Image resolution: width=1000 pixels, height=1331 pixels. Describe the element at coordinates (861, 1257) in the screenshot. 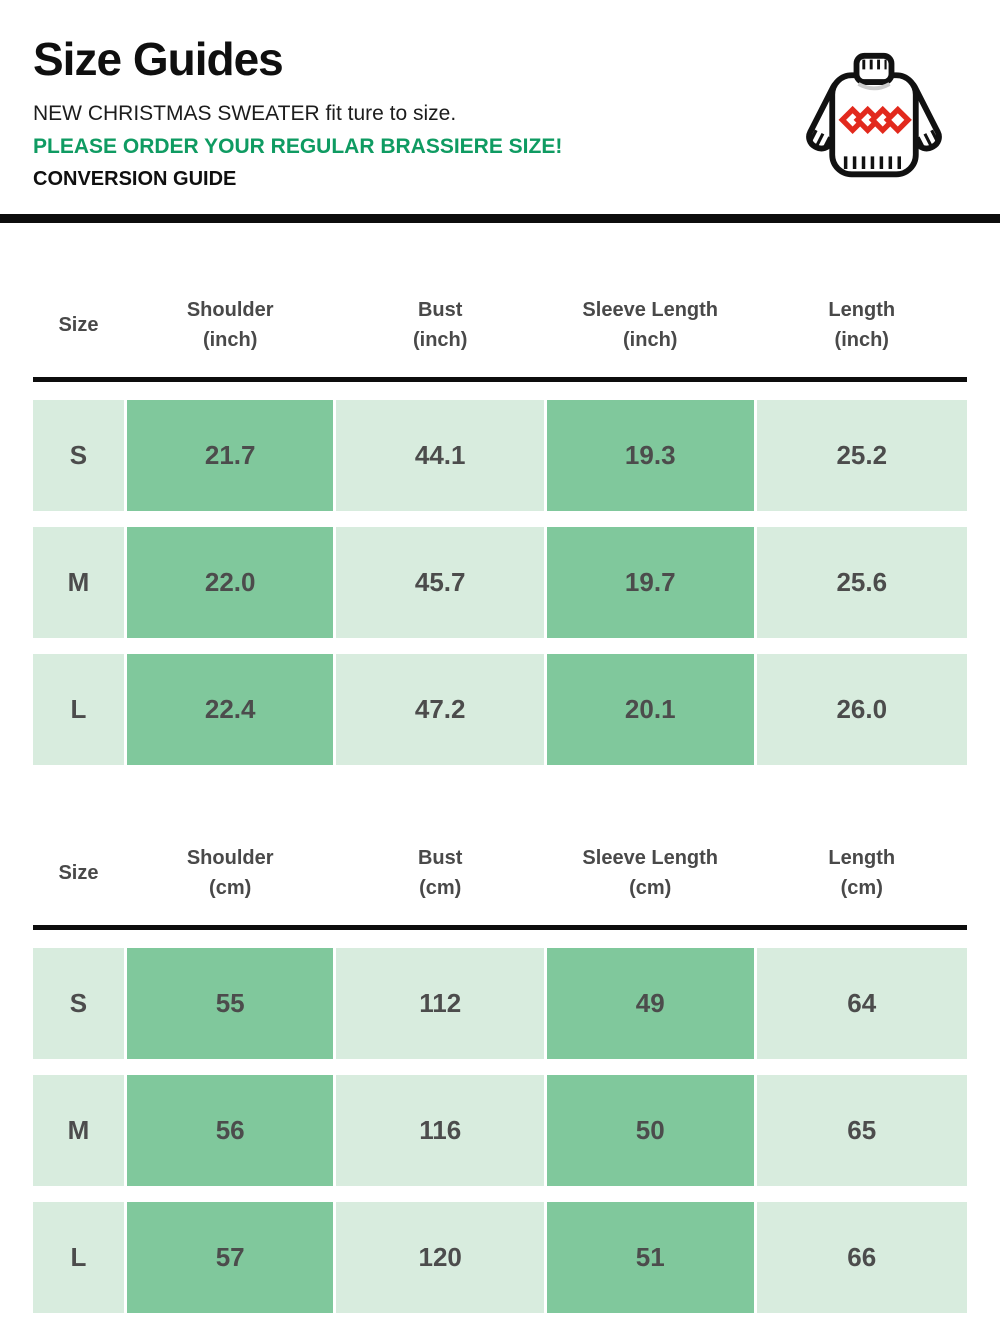

I see `length-cell: 66` at that location.